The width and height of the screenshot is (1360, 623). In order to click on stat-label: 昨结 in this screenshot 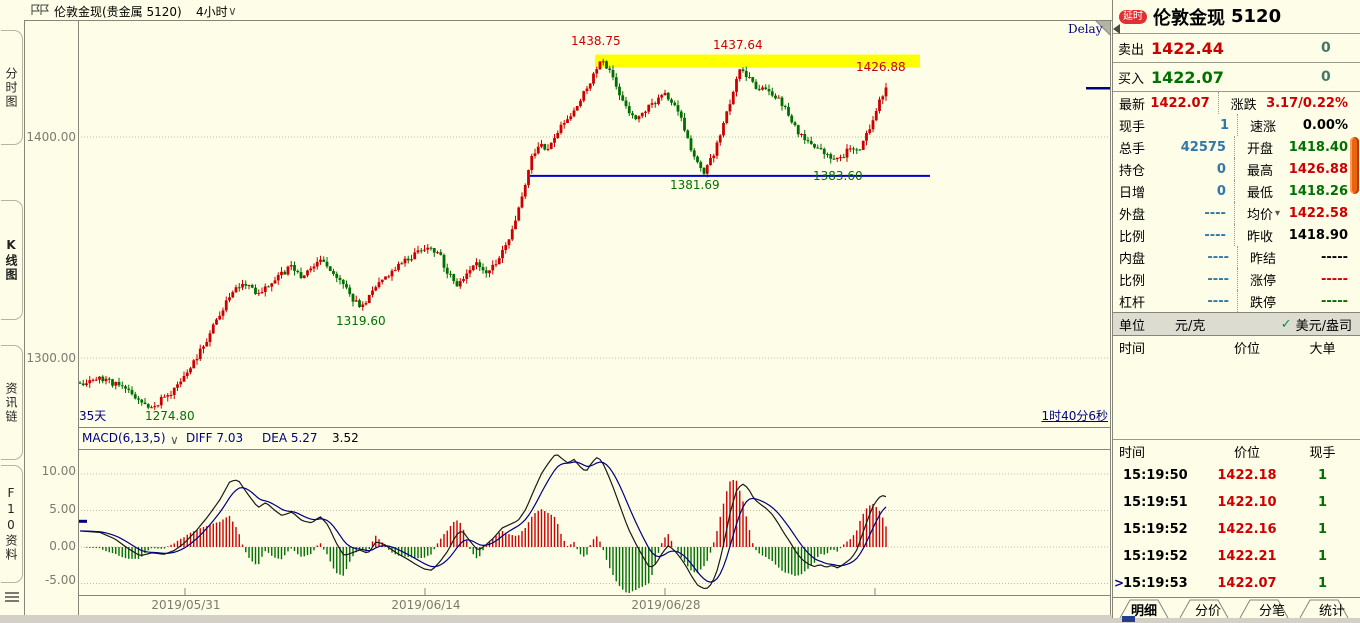, I will do `click(1265, 257)`.